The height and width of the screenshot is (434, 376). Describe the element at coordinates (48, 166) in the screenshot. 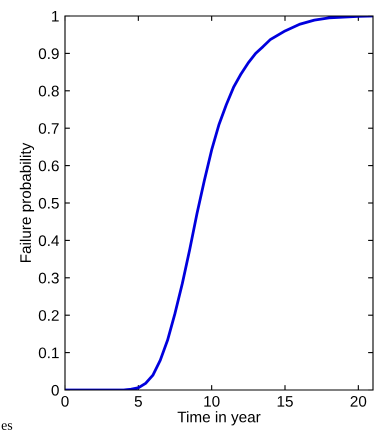

I see `y-tick-label: 0.6` at that location.